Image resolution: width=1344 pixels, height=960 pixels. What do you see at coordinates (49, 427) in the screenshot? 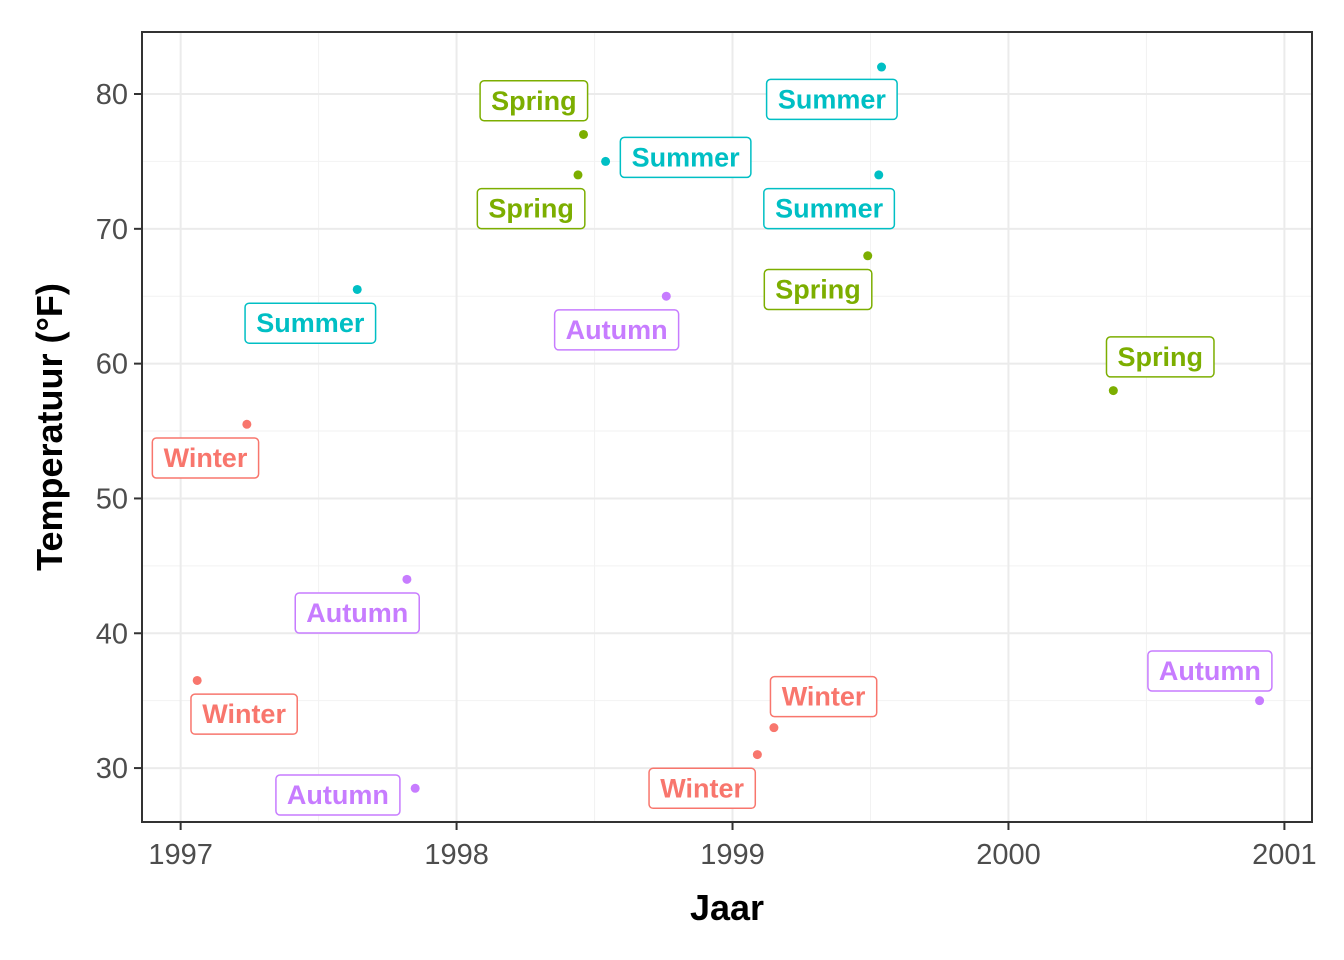
I see `y-axis-title: Temperatuur (°F)` at bounding box center [49, 427].